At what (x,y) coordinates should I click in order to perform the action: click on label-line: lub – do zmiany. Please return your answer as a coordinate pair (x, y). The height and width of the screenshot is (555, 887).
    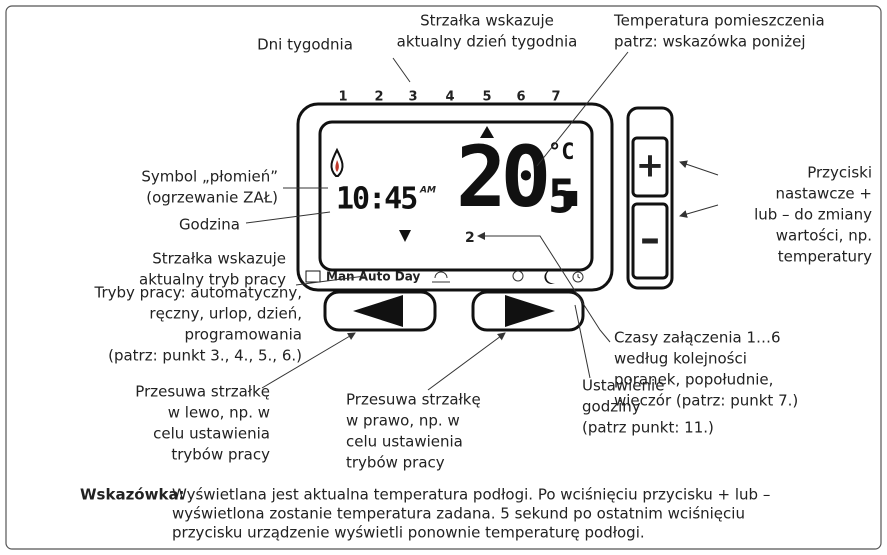
    Looking at the image, I should click on (813, 215).